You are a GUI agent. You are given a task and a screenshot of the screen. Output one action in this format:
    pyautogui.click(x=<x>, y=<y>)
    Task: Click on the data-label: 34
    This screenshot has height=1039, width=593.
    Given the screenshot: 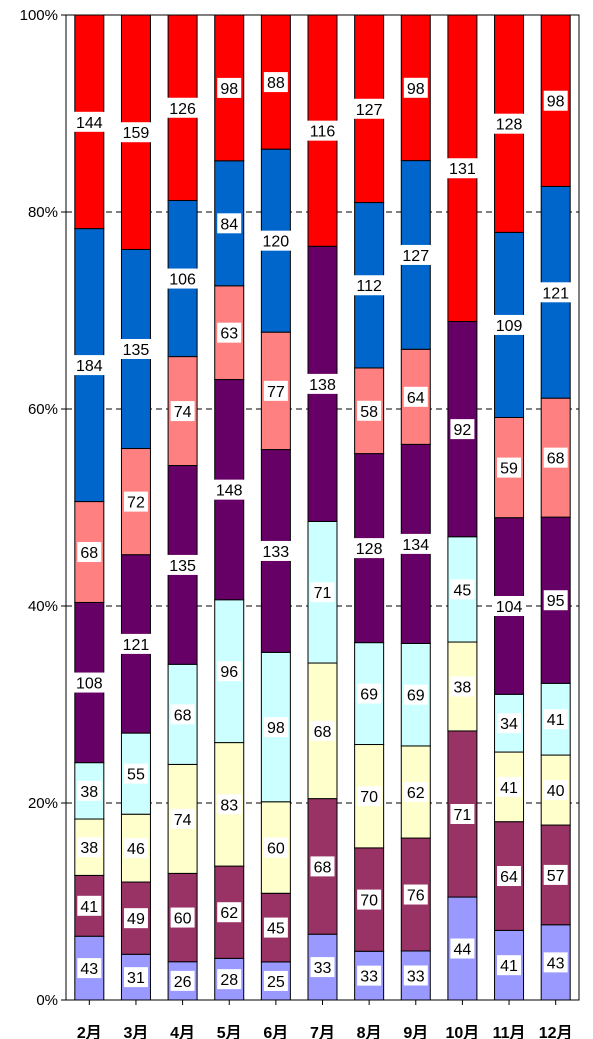 What is the action you would take?
    pyautogui.click(x=509, y=724)
    